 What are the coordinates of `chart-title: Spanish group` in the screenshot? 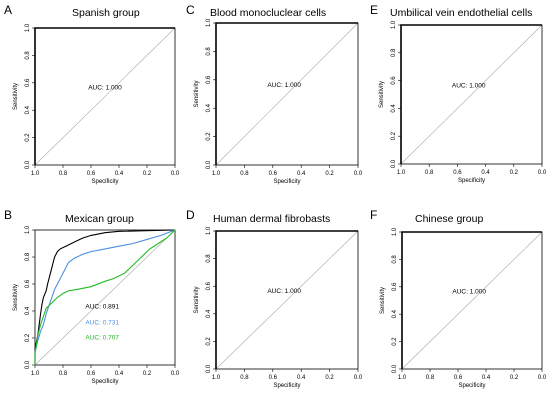 It's located at (106, 13).